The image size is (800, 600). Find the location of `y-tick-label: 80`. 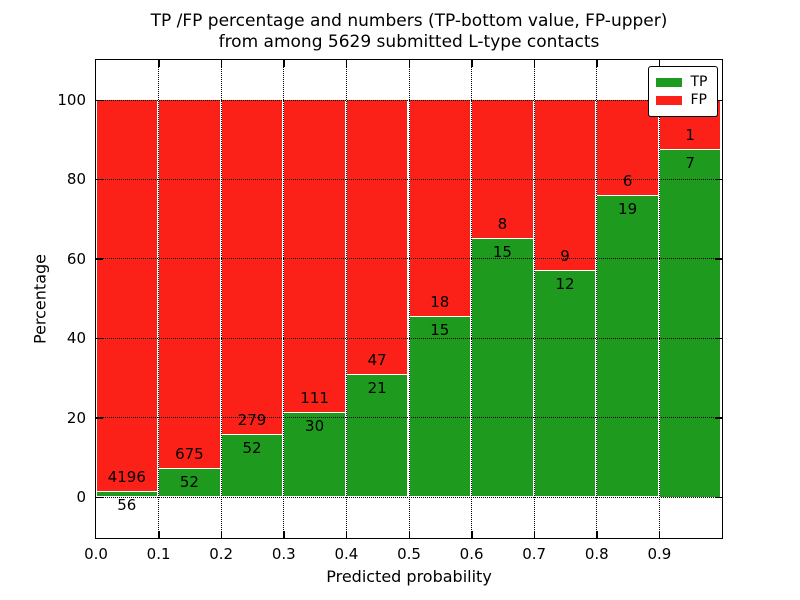

y-tick-label: 80 is located at coordinates (76, 179).